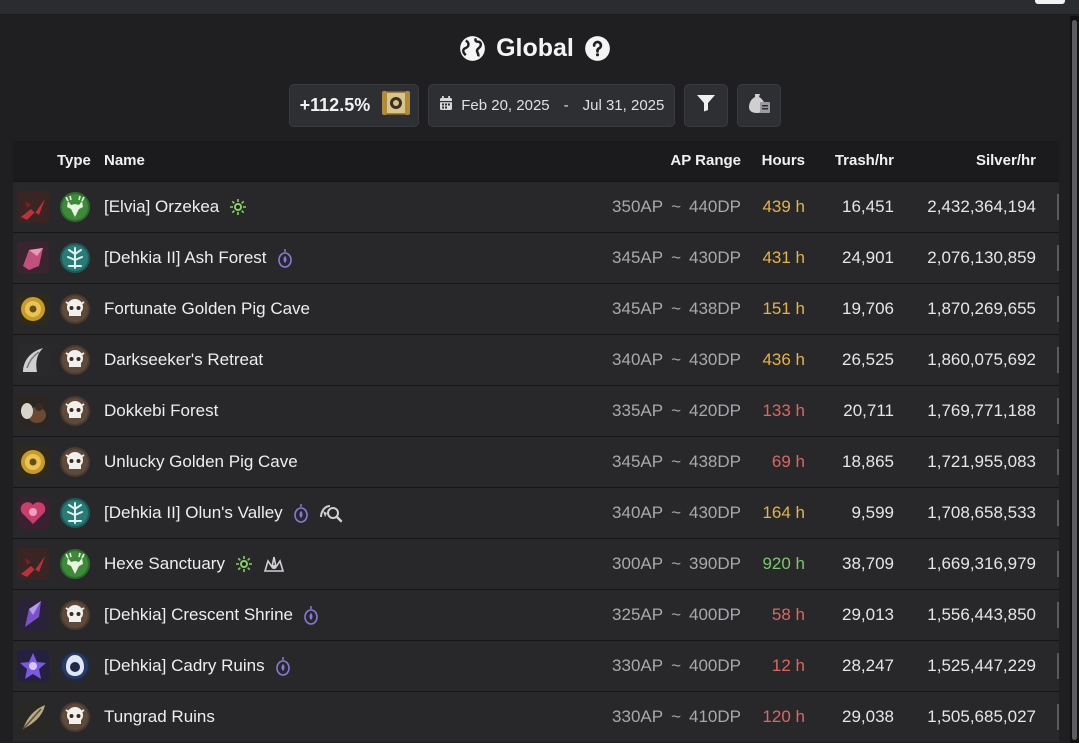 Image resolution: width=1079 pixels, height=743 pixels. I want to click on spot-name-text: [Dehkia] Crescent Shrine, so click(198, 614).